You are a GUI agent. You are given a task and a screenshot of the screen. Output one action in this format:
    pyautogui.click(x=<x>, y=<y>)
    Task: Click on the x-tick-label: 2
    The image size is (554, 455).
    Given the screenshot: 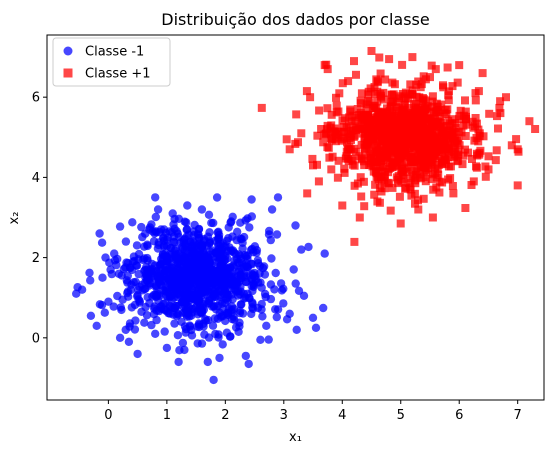 What is the action you would take?
    pyautogui.click(x=225, y=415)
    